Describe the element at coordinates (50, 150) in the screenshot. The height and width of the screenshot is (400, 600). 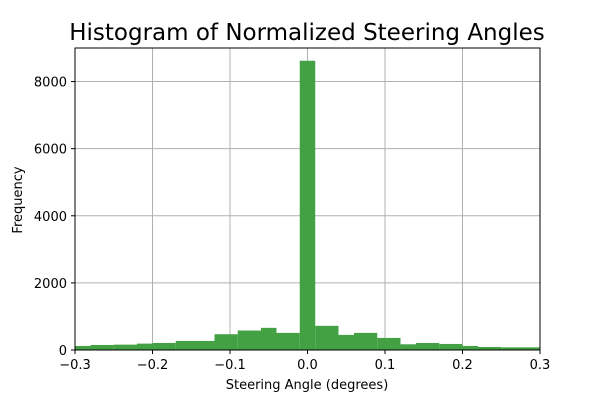
I see `y-tick-label: 6000` at that location.